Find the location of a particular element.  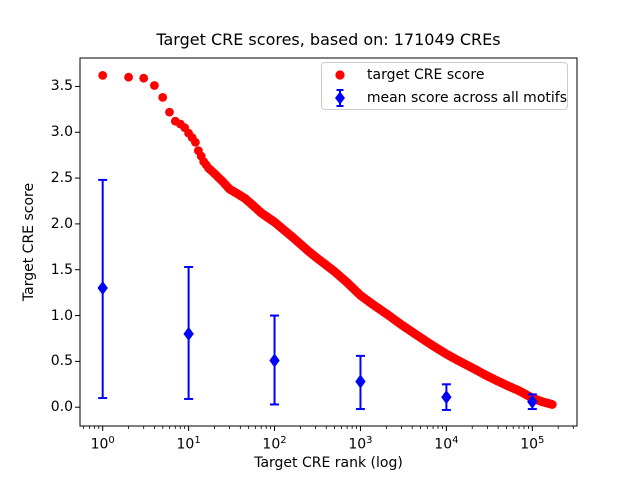

blue-diamond-errorbar-icon is located at coordinates (340, 98).